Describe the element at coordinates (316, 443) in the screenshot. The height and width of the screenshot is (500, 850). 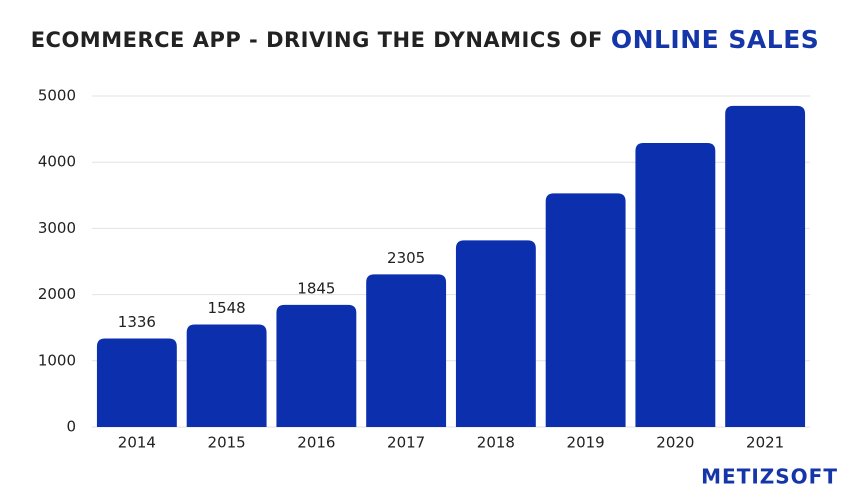
I see `x-tick-label: 2016` at that location.